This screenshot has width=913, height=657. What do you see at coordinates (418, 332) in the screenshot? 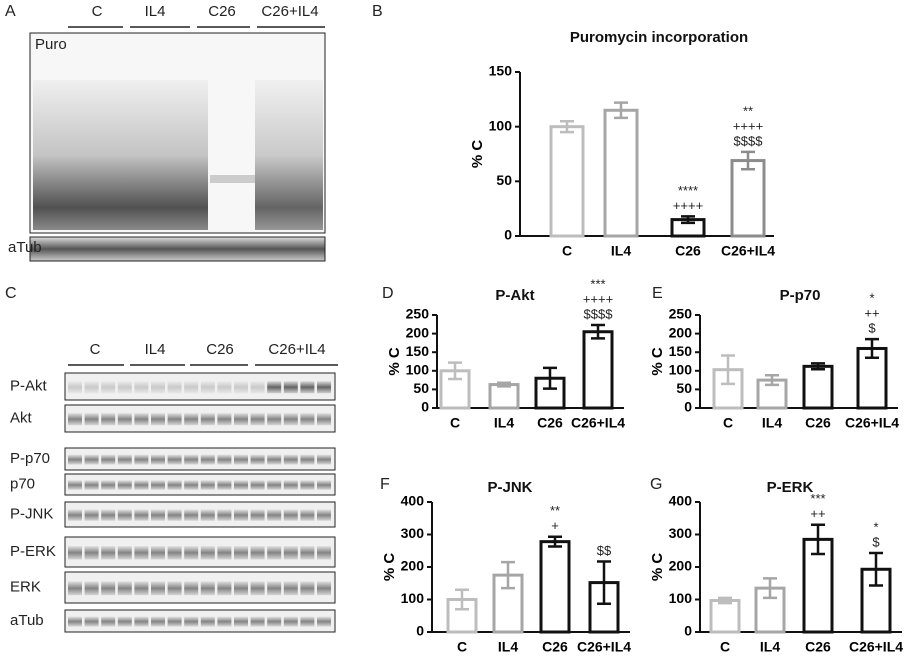
I see `y-tick-label: 200` at bounding box center [418, 332].